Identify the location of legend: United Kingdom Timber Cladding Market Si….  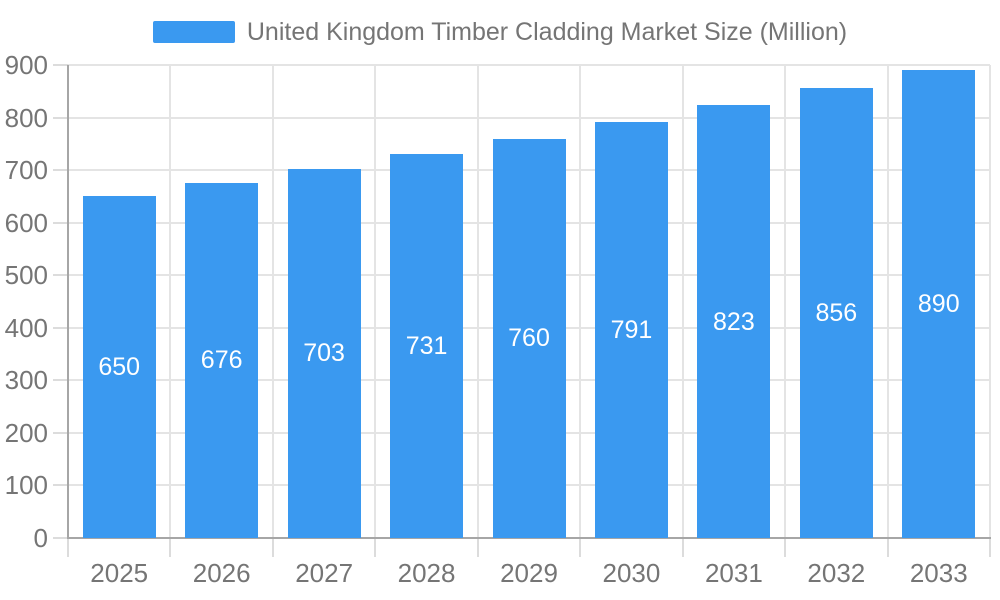
(500, 32).